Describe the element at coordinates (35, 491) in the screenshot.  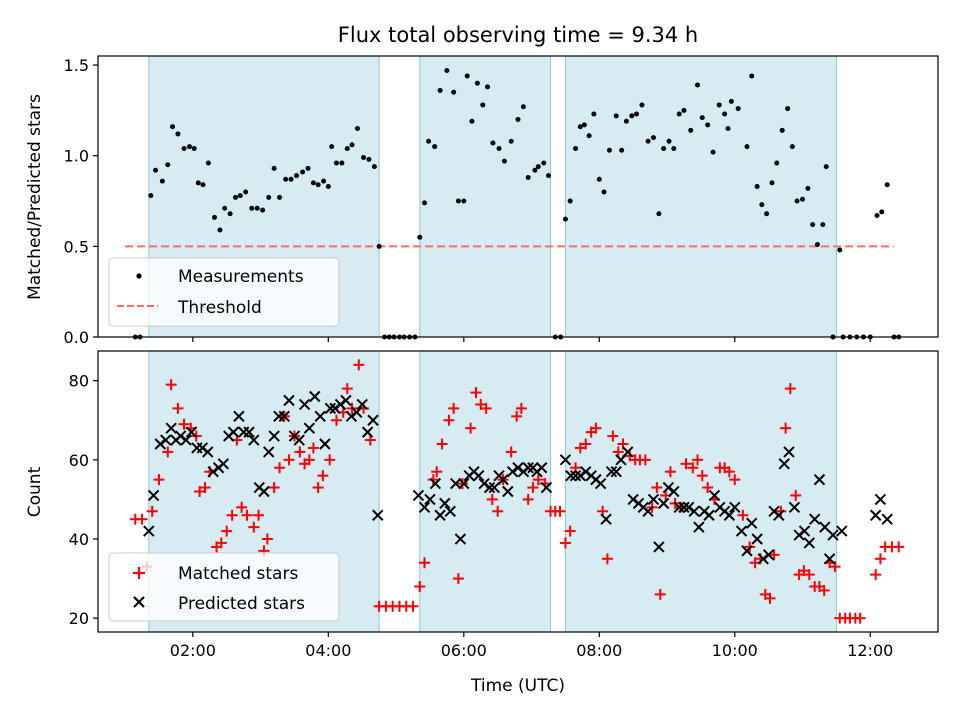
I see `bottom-y-axis-label: Count` at that location.